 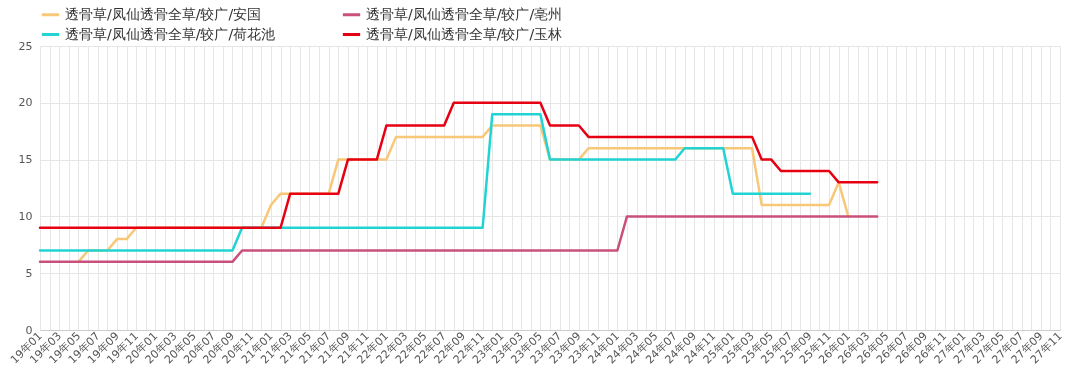 What do you see at coordinates (25, 216) in the screenshot?
I see `y-tick-label: 10` at bounding box center [25, 216].